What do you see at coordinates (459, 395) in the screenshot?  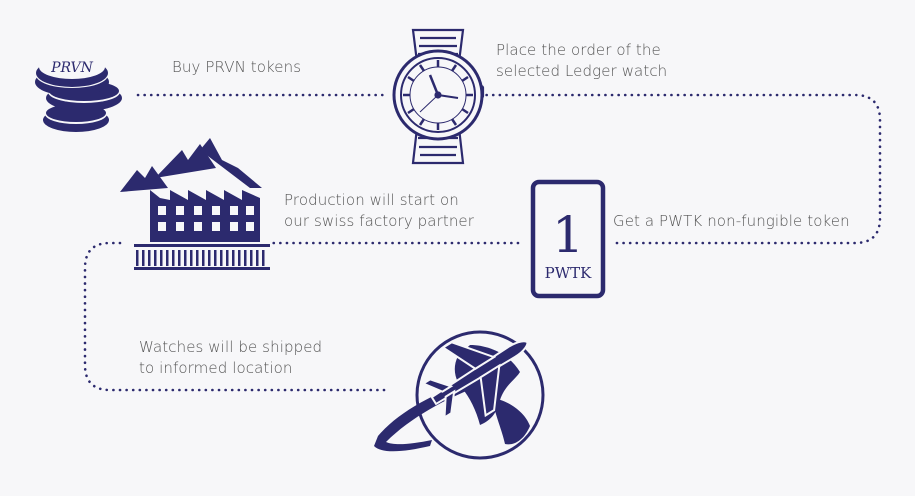 I see `airplane-globe-icon` at bounding box center [459, 395].